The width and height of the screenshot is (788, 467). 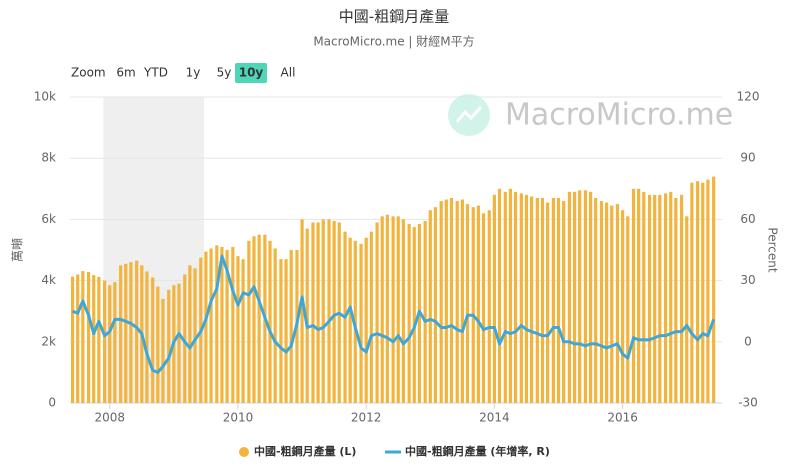 I want to click on y-tick-label: 10k, so click(x=45, y=97).